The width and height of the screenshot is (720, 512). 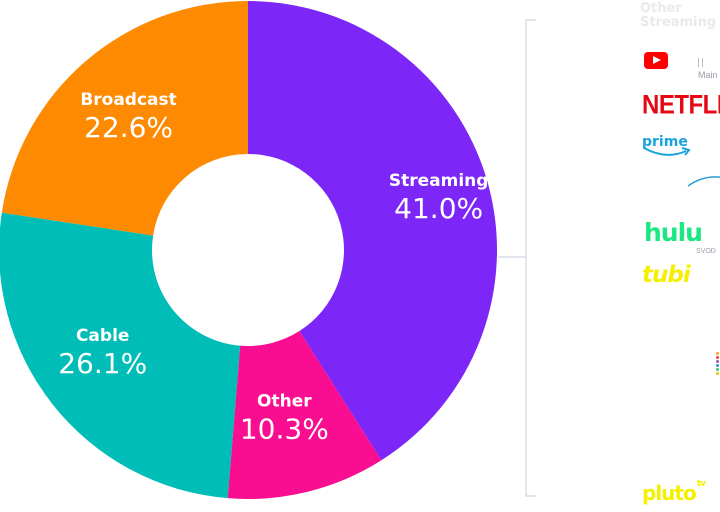 What do you see at coordinates (674, 492) in the screenshot?
I see `pluto-tv-logo: plutotv` at bounding box center [674, 492].